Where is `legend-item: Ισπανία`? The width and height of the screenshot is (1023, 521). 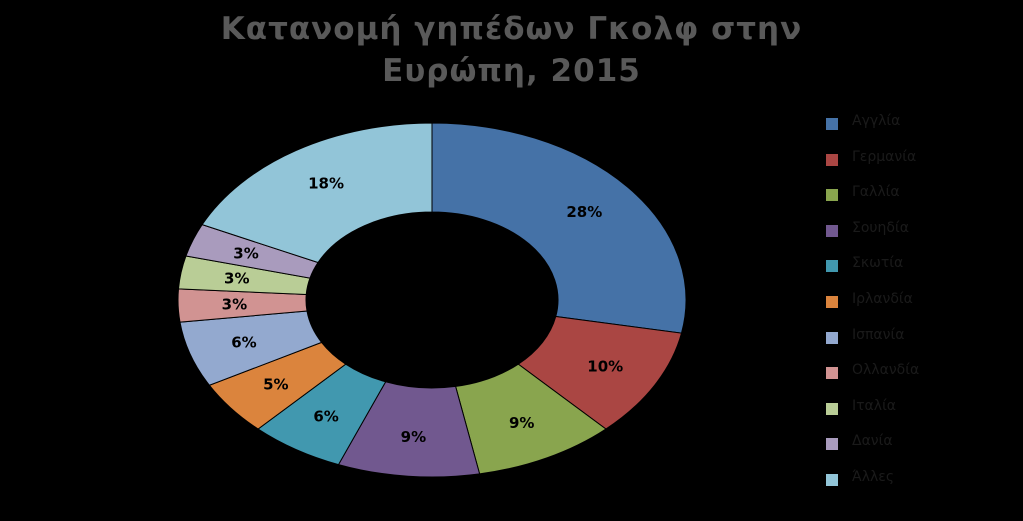
legend-item: Ισπανία is located at coordinates (921, 344).